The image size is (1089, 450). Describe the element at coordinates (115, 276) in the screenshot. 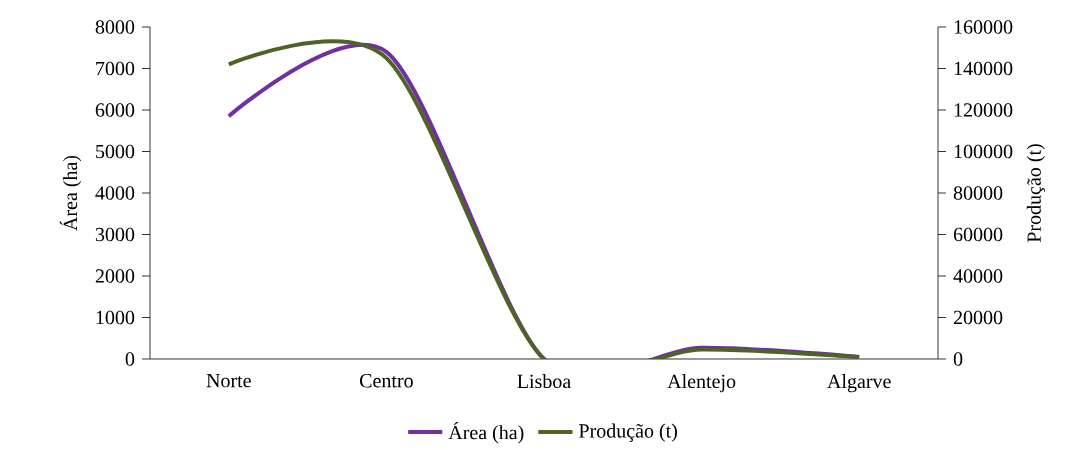

I see `y-tick-label: 2000` at that location.